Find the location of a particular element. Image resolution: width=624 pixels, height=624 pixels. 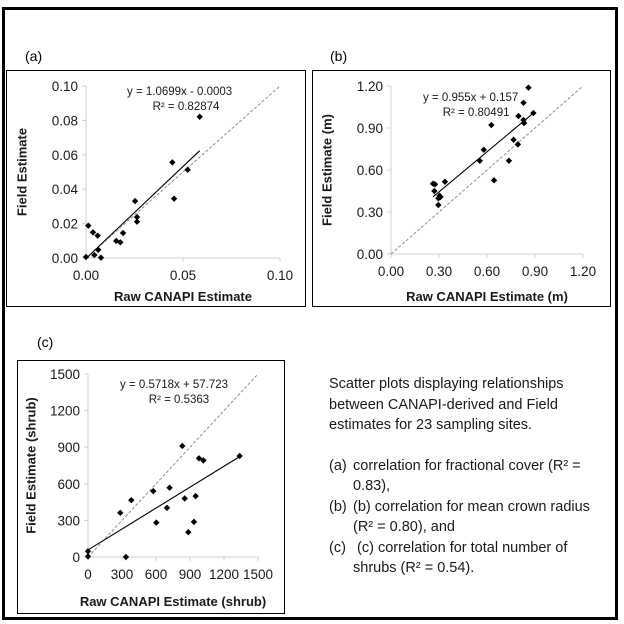

y-tick-label: 0.90 is located at coordinates (370, 128).